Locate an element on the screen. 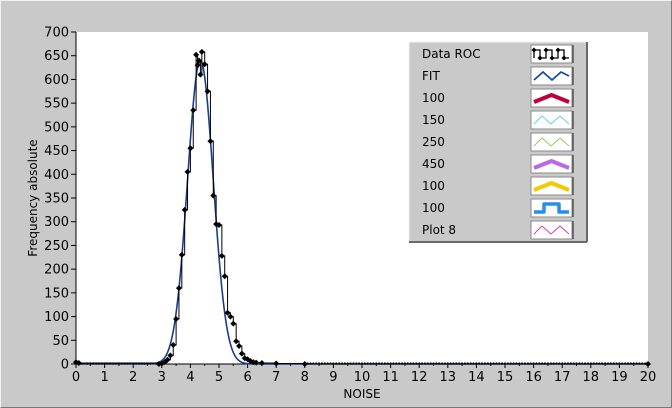  legend-item: 150 is located at coordinates (498, 120).